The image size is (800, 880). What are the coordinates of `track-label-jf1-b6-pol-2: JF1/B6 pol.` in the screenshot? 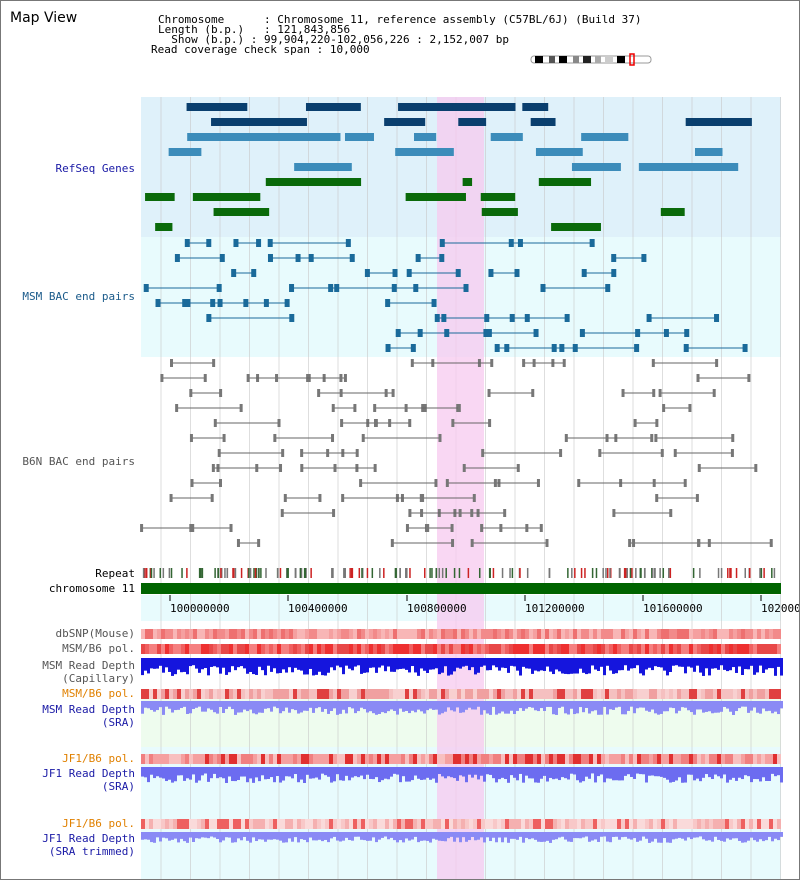 It's located at (98, 823).